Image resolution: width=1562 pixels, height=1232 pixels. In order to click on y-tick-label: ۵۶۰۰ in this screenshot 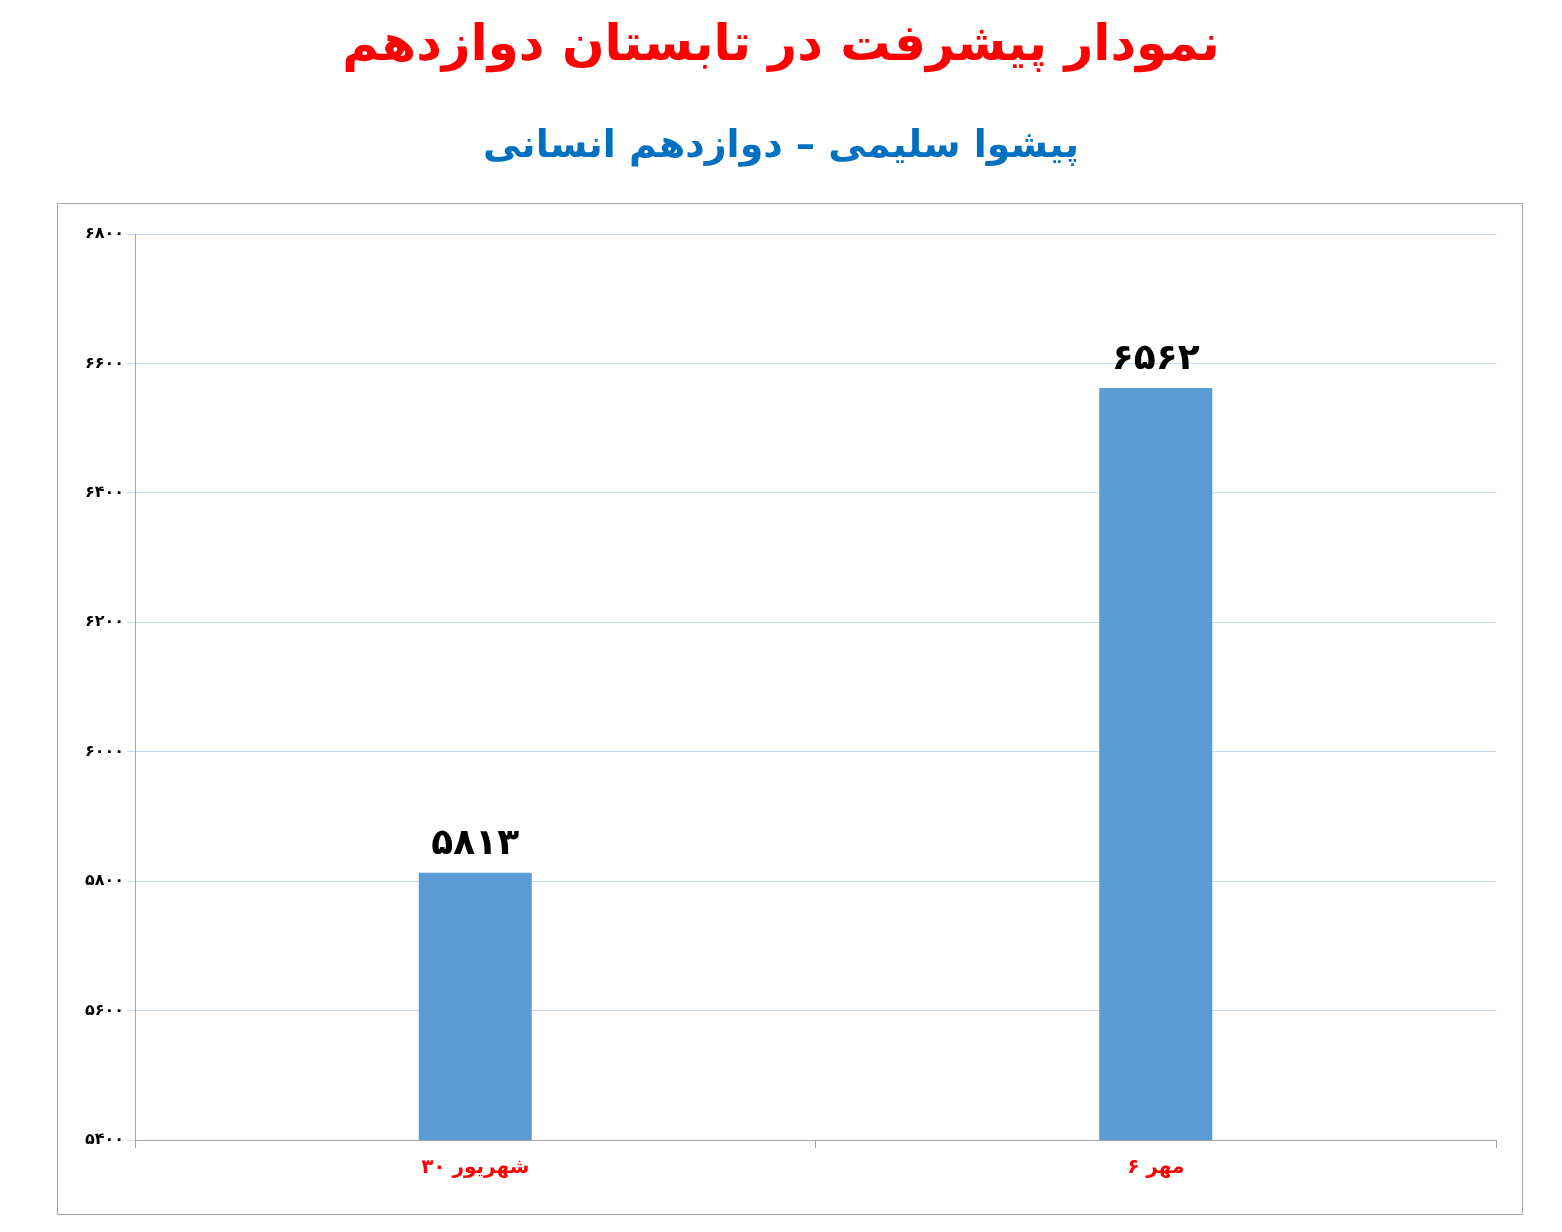, I will do `click(104, 1009)`.